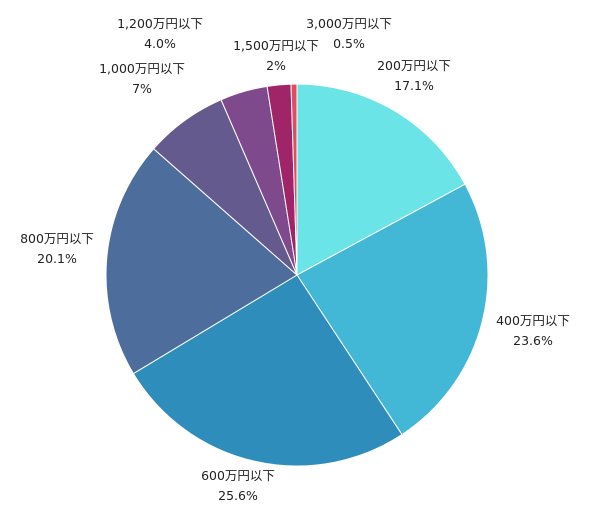 The width and height of the screenshot is (590, 519). What do you see at coordinates (276, 45) in the screenshot?
I see `slice-category-label: 1,500万円以下` at bounding box center [276, 45].